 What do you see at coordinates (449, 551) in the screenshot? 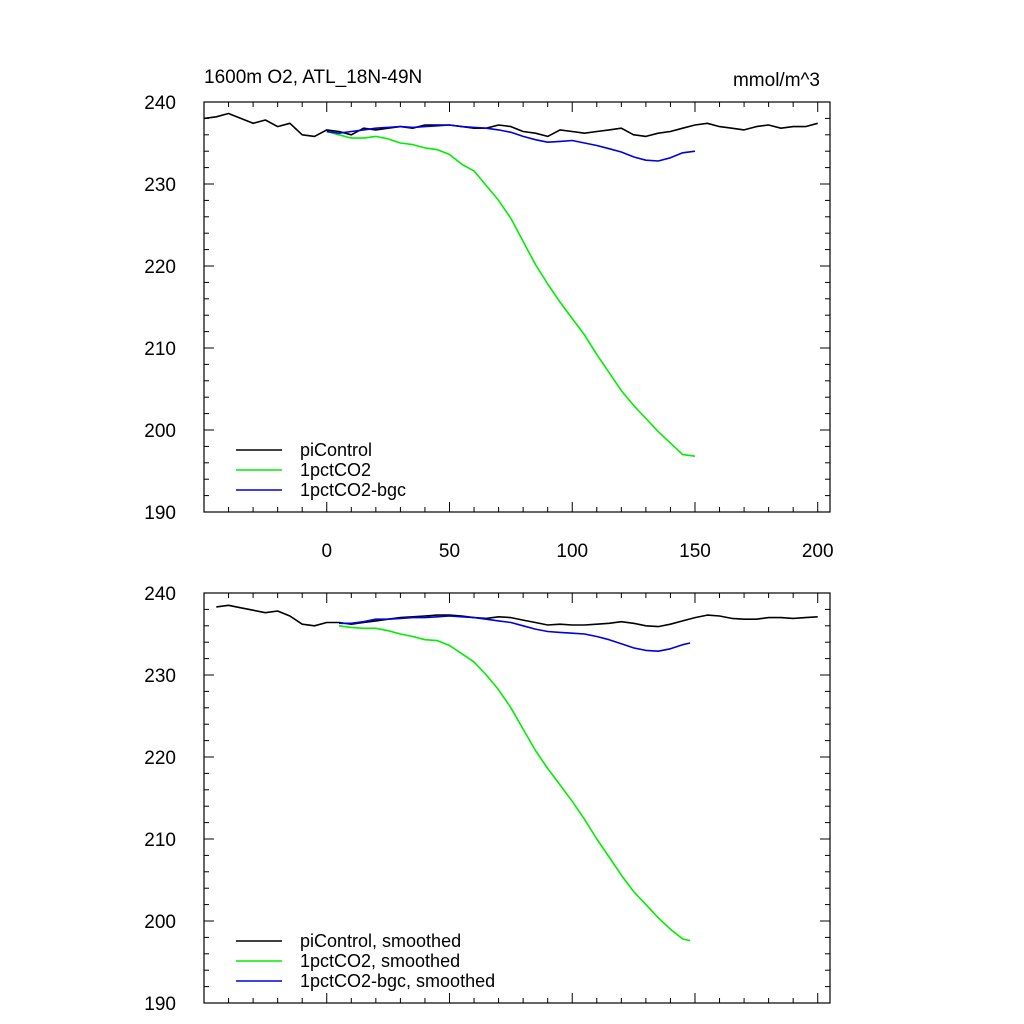
I see `x-tick-label: 50` at bounding box center [449, 551].